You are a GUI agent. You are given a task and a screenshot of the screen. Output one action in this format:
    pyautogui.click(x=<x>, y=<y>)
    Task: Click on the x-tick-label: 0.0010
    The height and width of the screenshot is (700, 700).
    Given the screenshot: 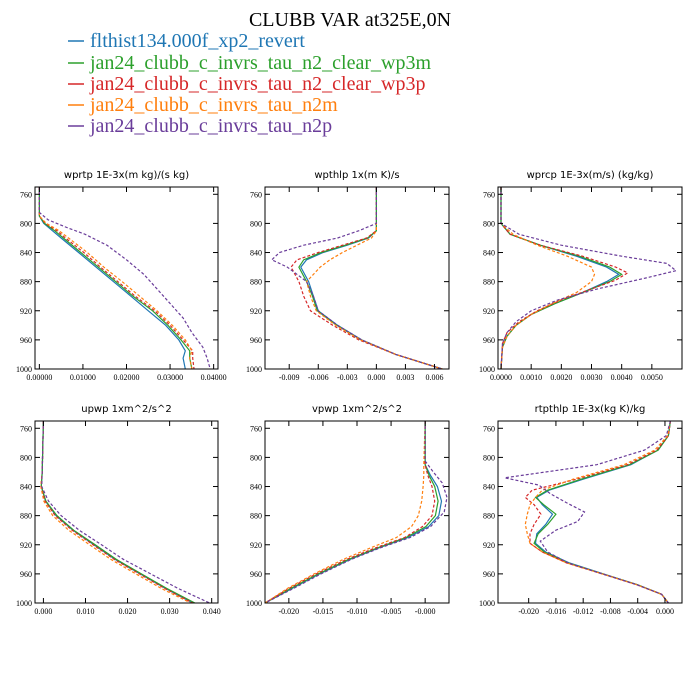 What is the action you would take?
    pyautogui.click(x=531, y=377)
    